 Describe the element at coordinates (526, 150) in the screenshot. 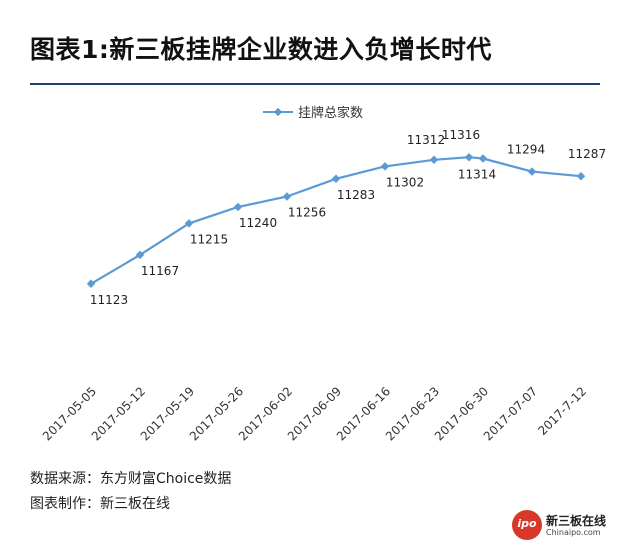

I see `data-label: 11294` at that location.